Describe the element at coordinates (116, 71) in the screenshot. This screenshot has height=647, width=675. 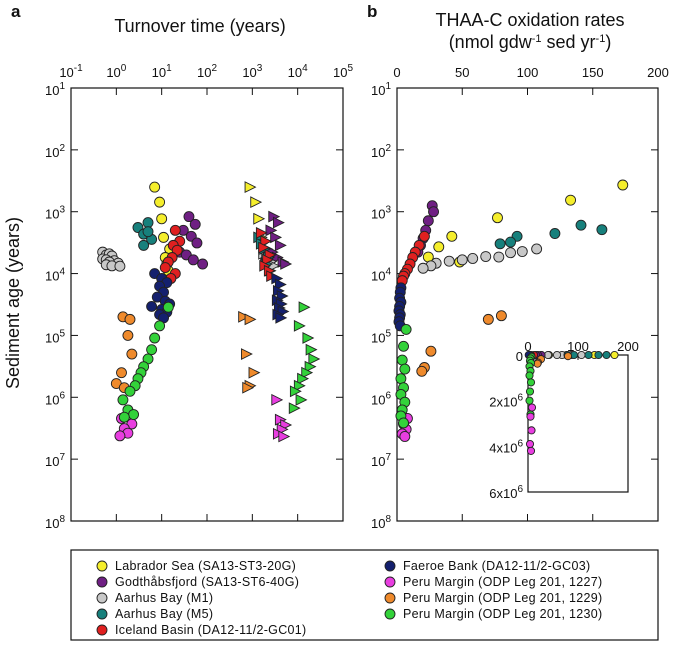
I see `panel-a-x-tick-label: 10⁰` at that location.